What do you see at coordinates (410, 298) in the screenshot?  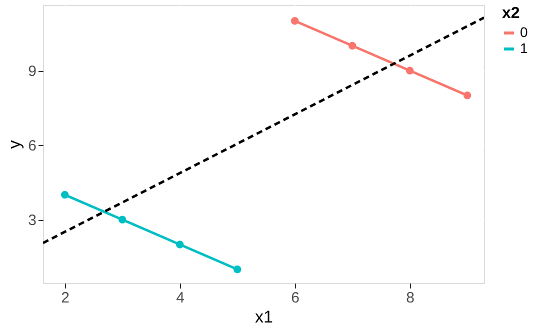 I see `x-tick-label: 8` at bounding box center [410, 298].